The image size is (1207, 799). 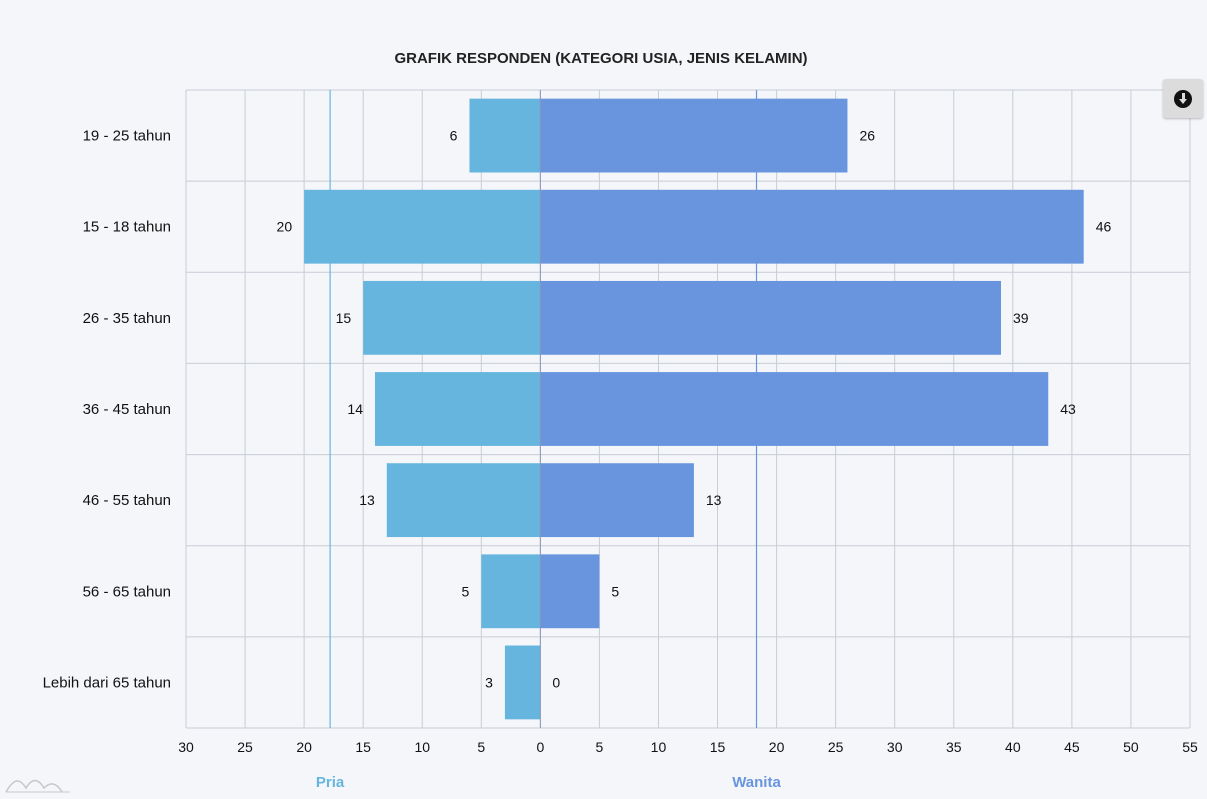 I want to click on data-label-pria: 5, so click(x=465, y=591).